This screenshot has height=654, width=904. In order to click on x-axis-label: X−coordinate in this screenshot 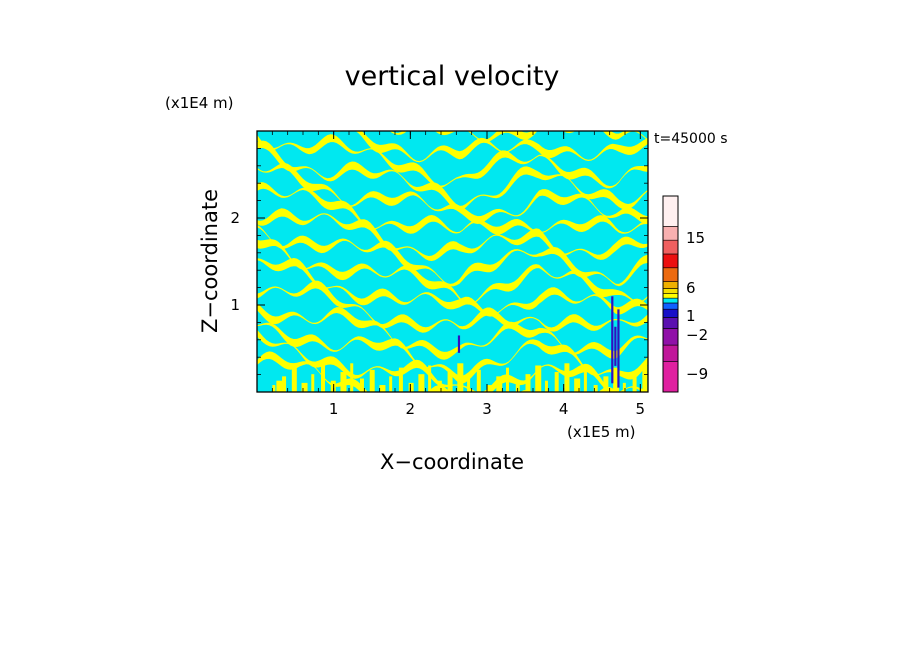, I will do `click(452, 462)`.